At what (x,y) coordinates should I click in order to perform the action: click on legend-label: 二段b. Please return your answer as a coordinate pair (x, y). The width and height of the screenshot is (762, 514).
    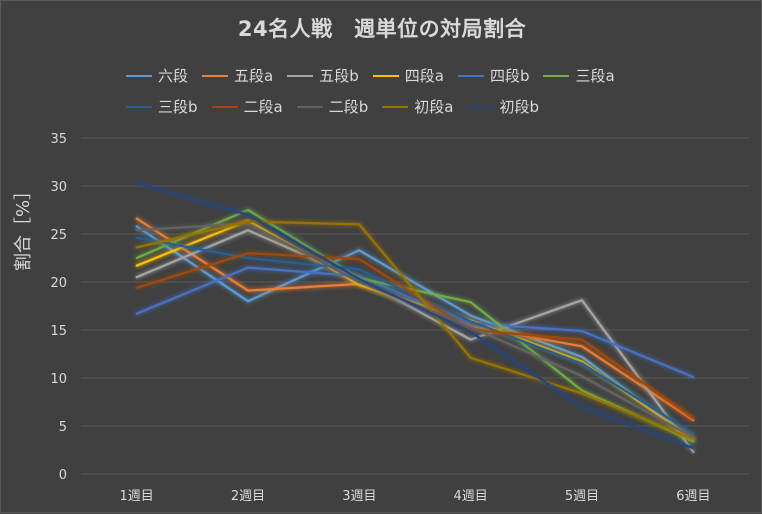
    Looking at the image, I should click on (348, 107).